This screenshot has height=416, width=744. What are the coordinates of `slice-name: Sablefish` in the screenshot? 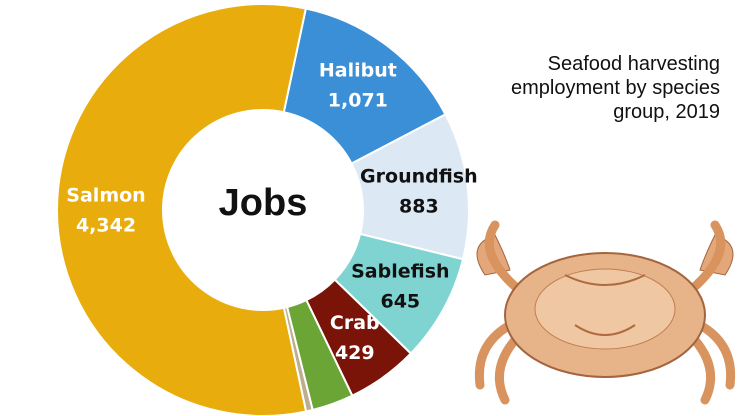 It's located at (400, 272).